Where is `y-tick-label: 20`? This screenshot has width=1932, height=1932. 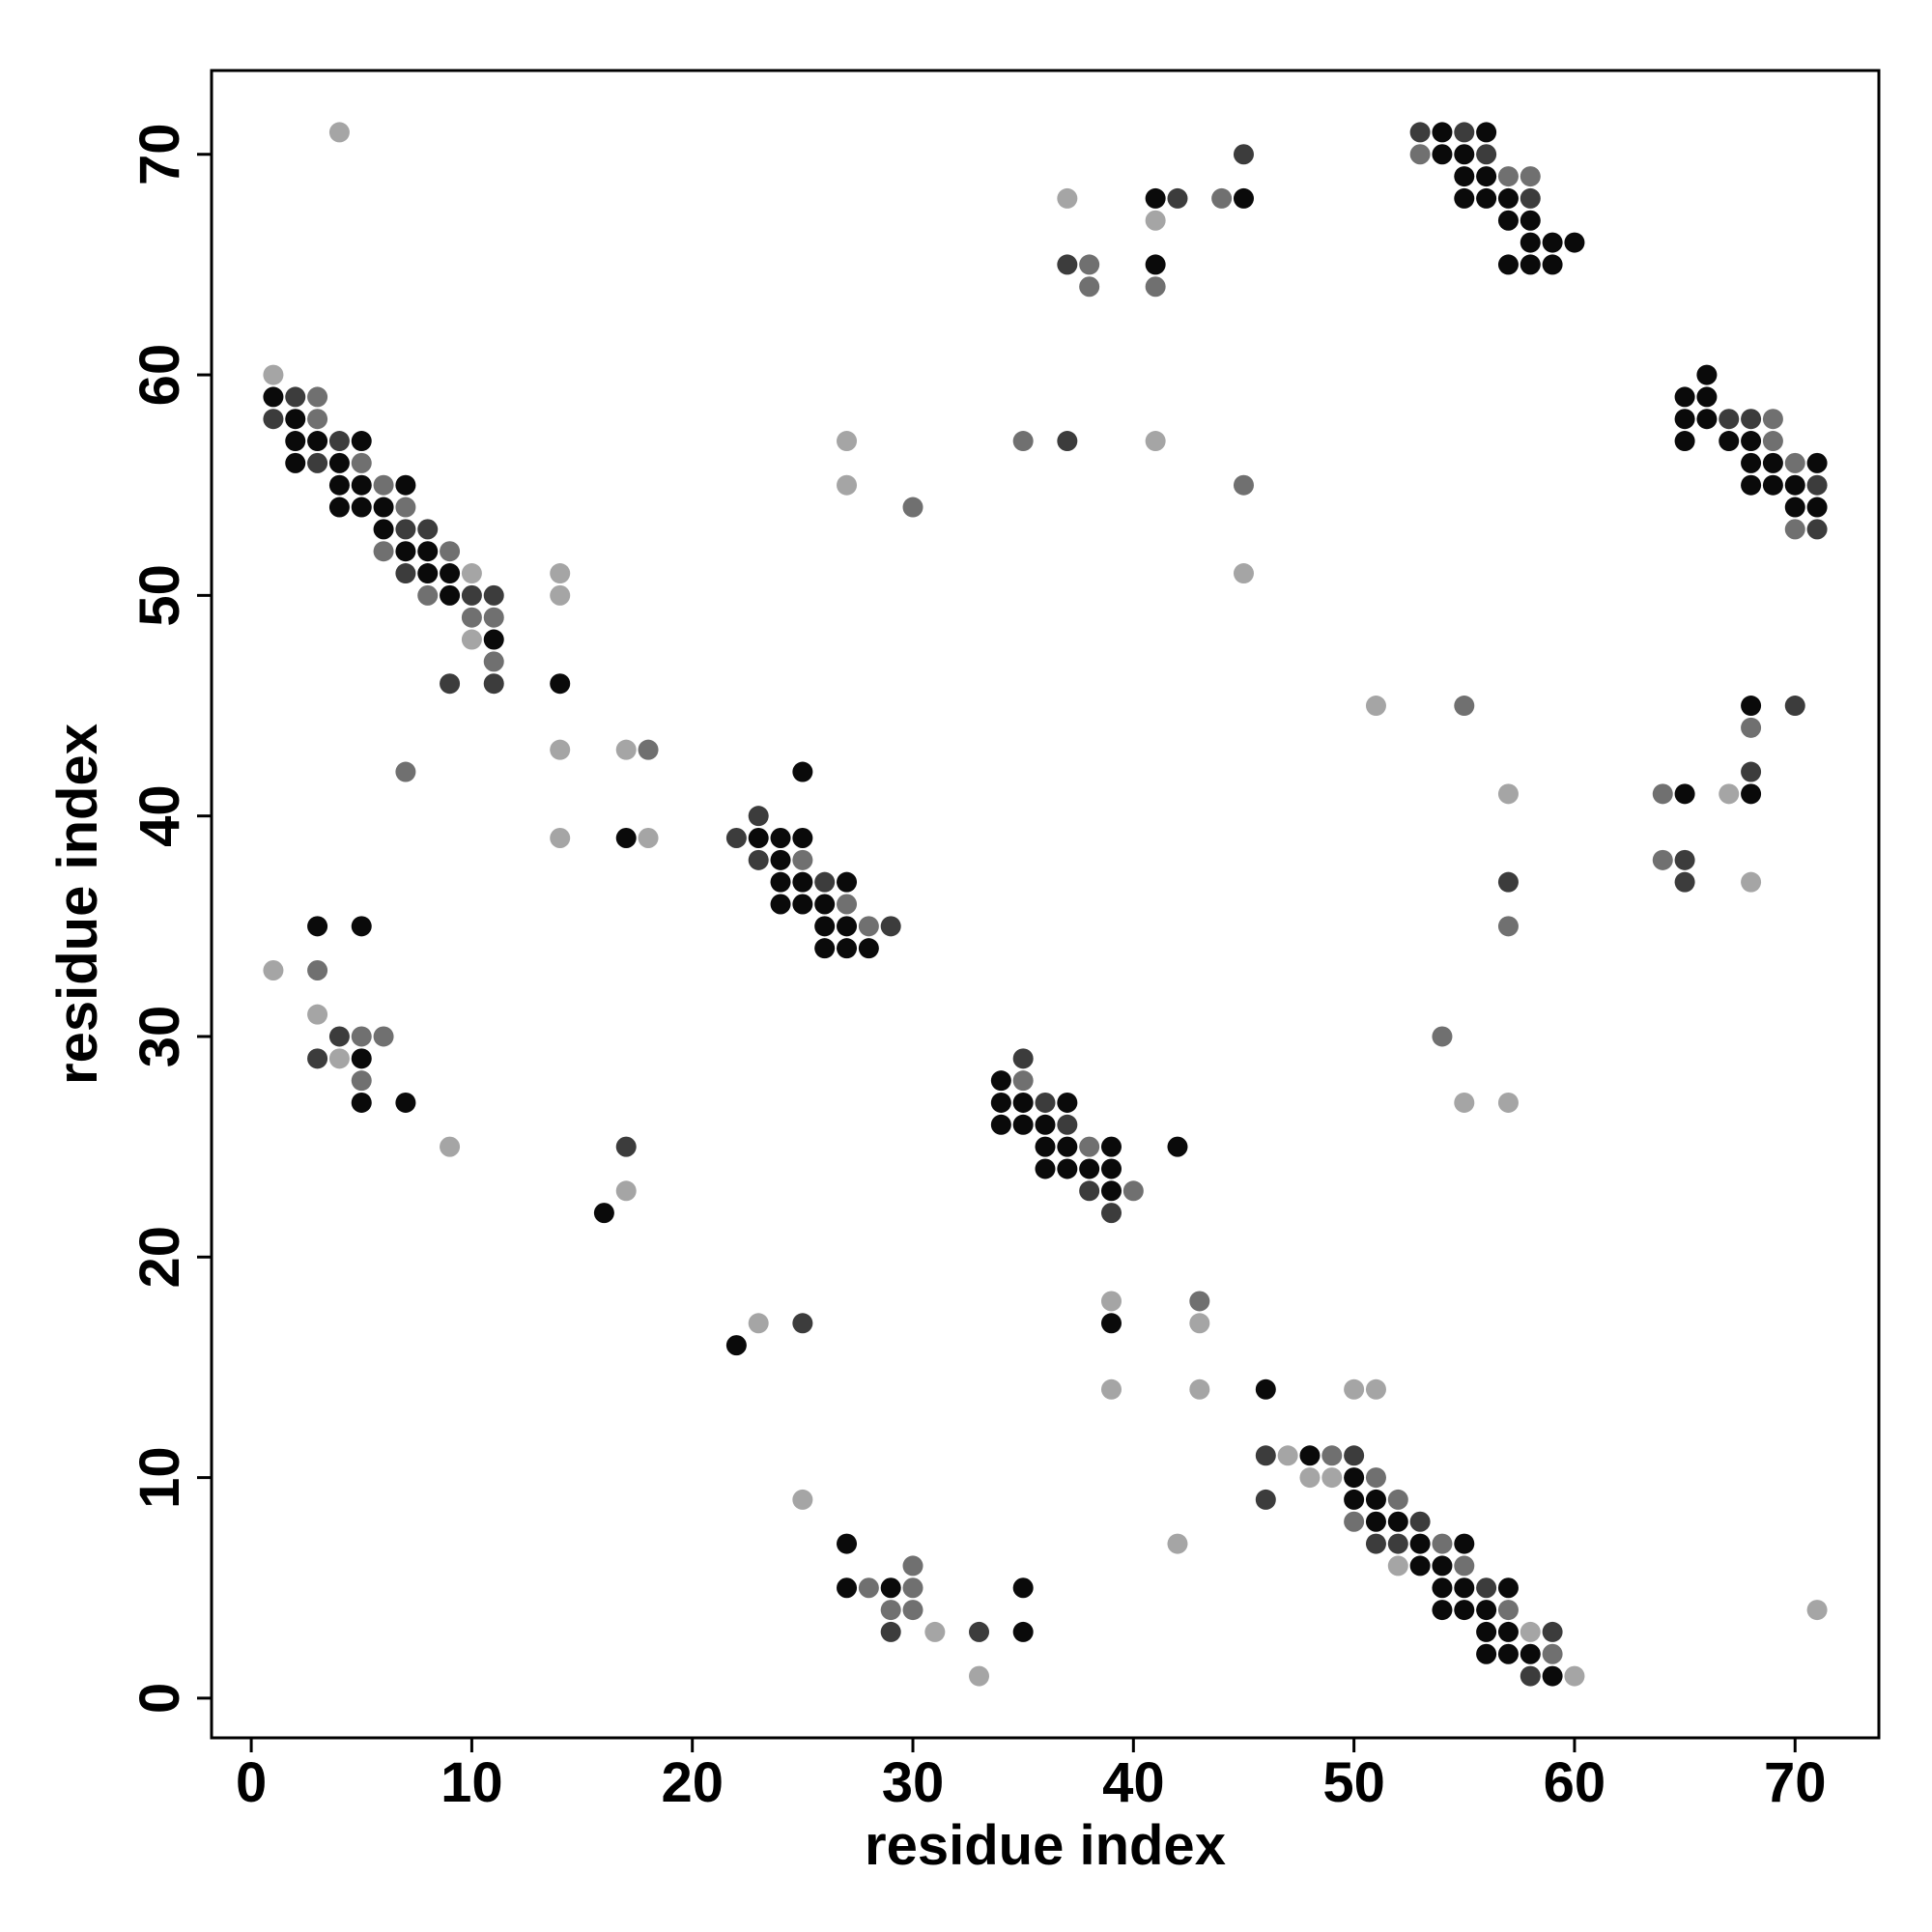
y-tick-label: 20 is located at coordinates (159, 1257).